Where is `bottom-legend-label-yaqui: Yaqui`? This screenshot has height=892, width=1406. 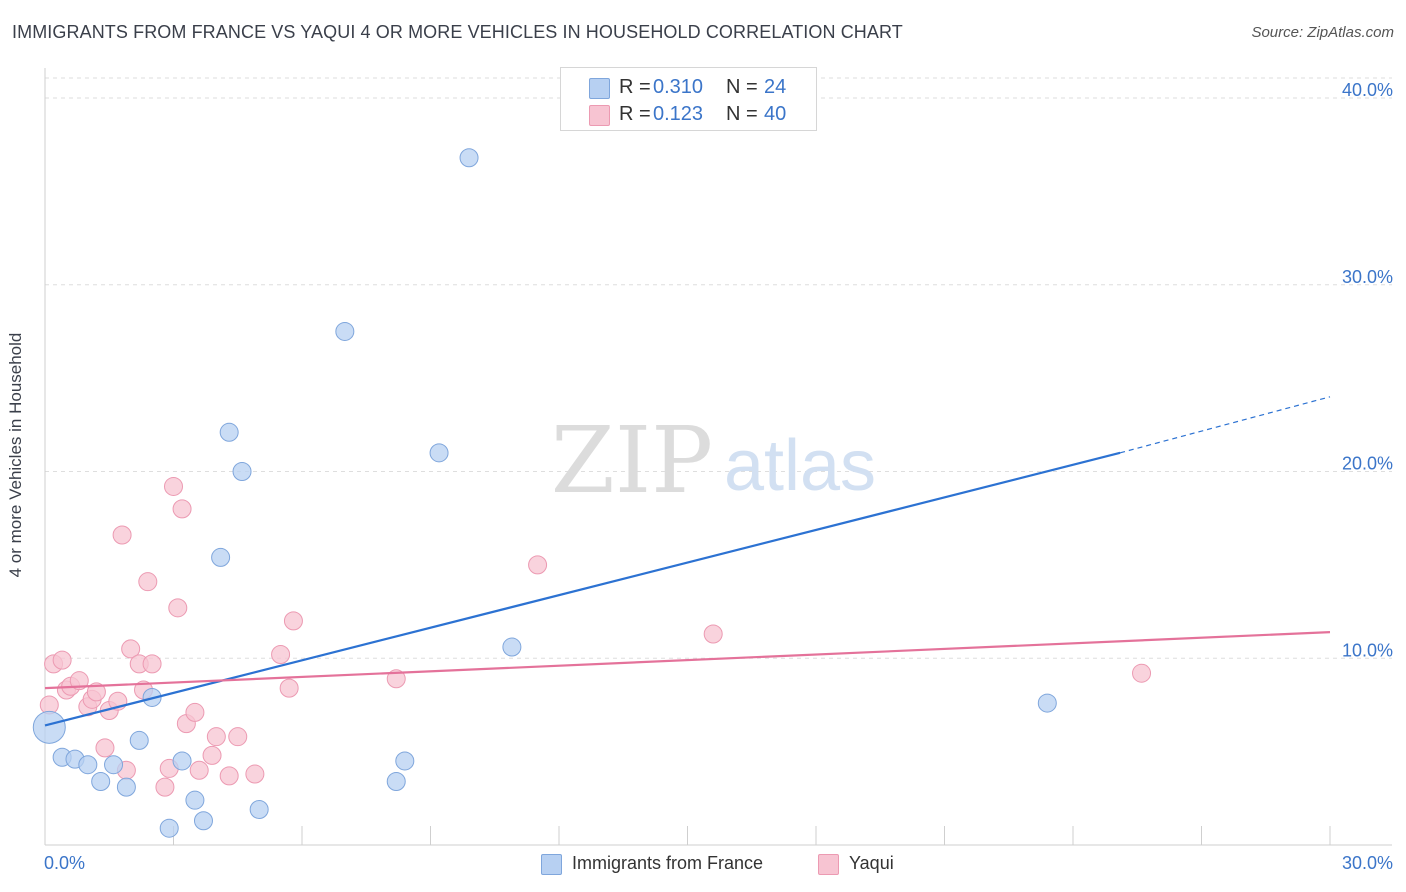 bottom-legend-label-yaqui: Yaqui is located at coordinates (871, 863).